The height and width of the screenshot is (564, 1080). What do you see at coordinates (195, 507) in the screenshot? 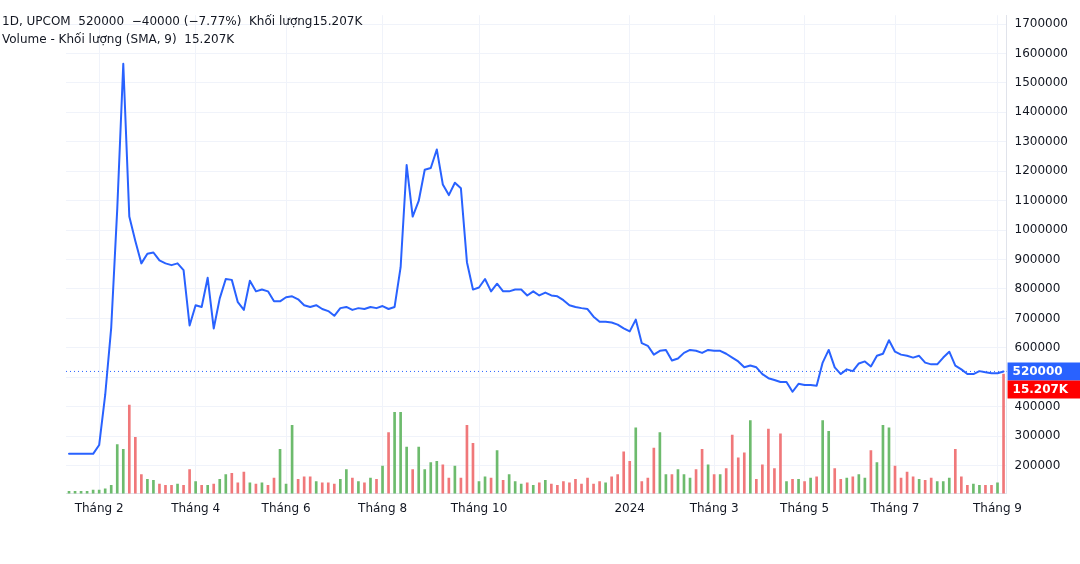
I see `x-tick-label: Tháng 4` at bounding box center [195, 507].